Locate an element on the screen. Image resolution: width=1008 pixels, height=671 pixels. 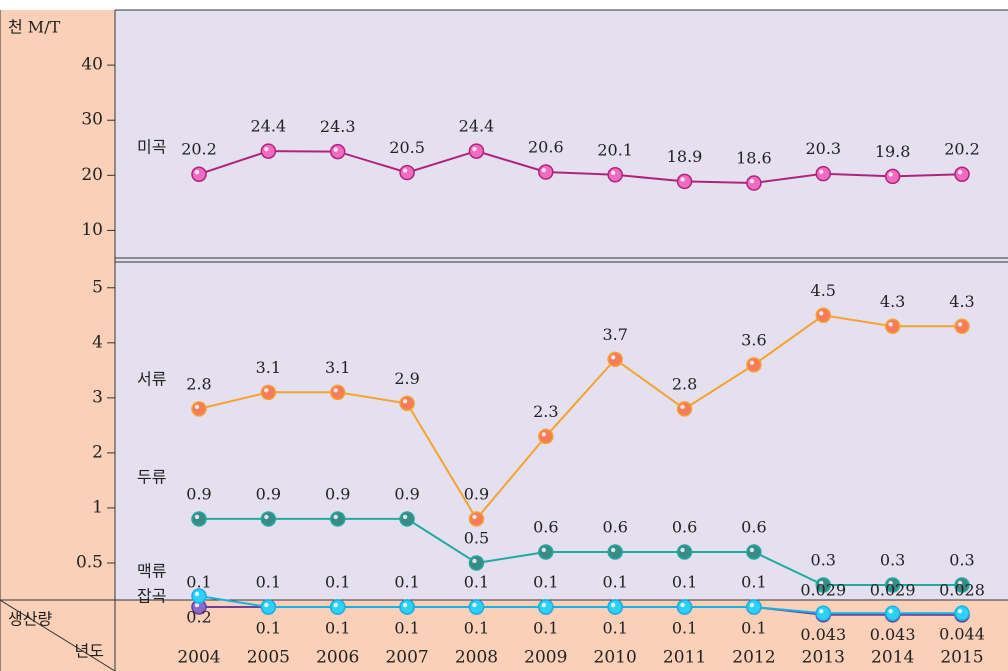
y-tick-label: 3 is located at coordinates (97, 397).